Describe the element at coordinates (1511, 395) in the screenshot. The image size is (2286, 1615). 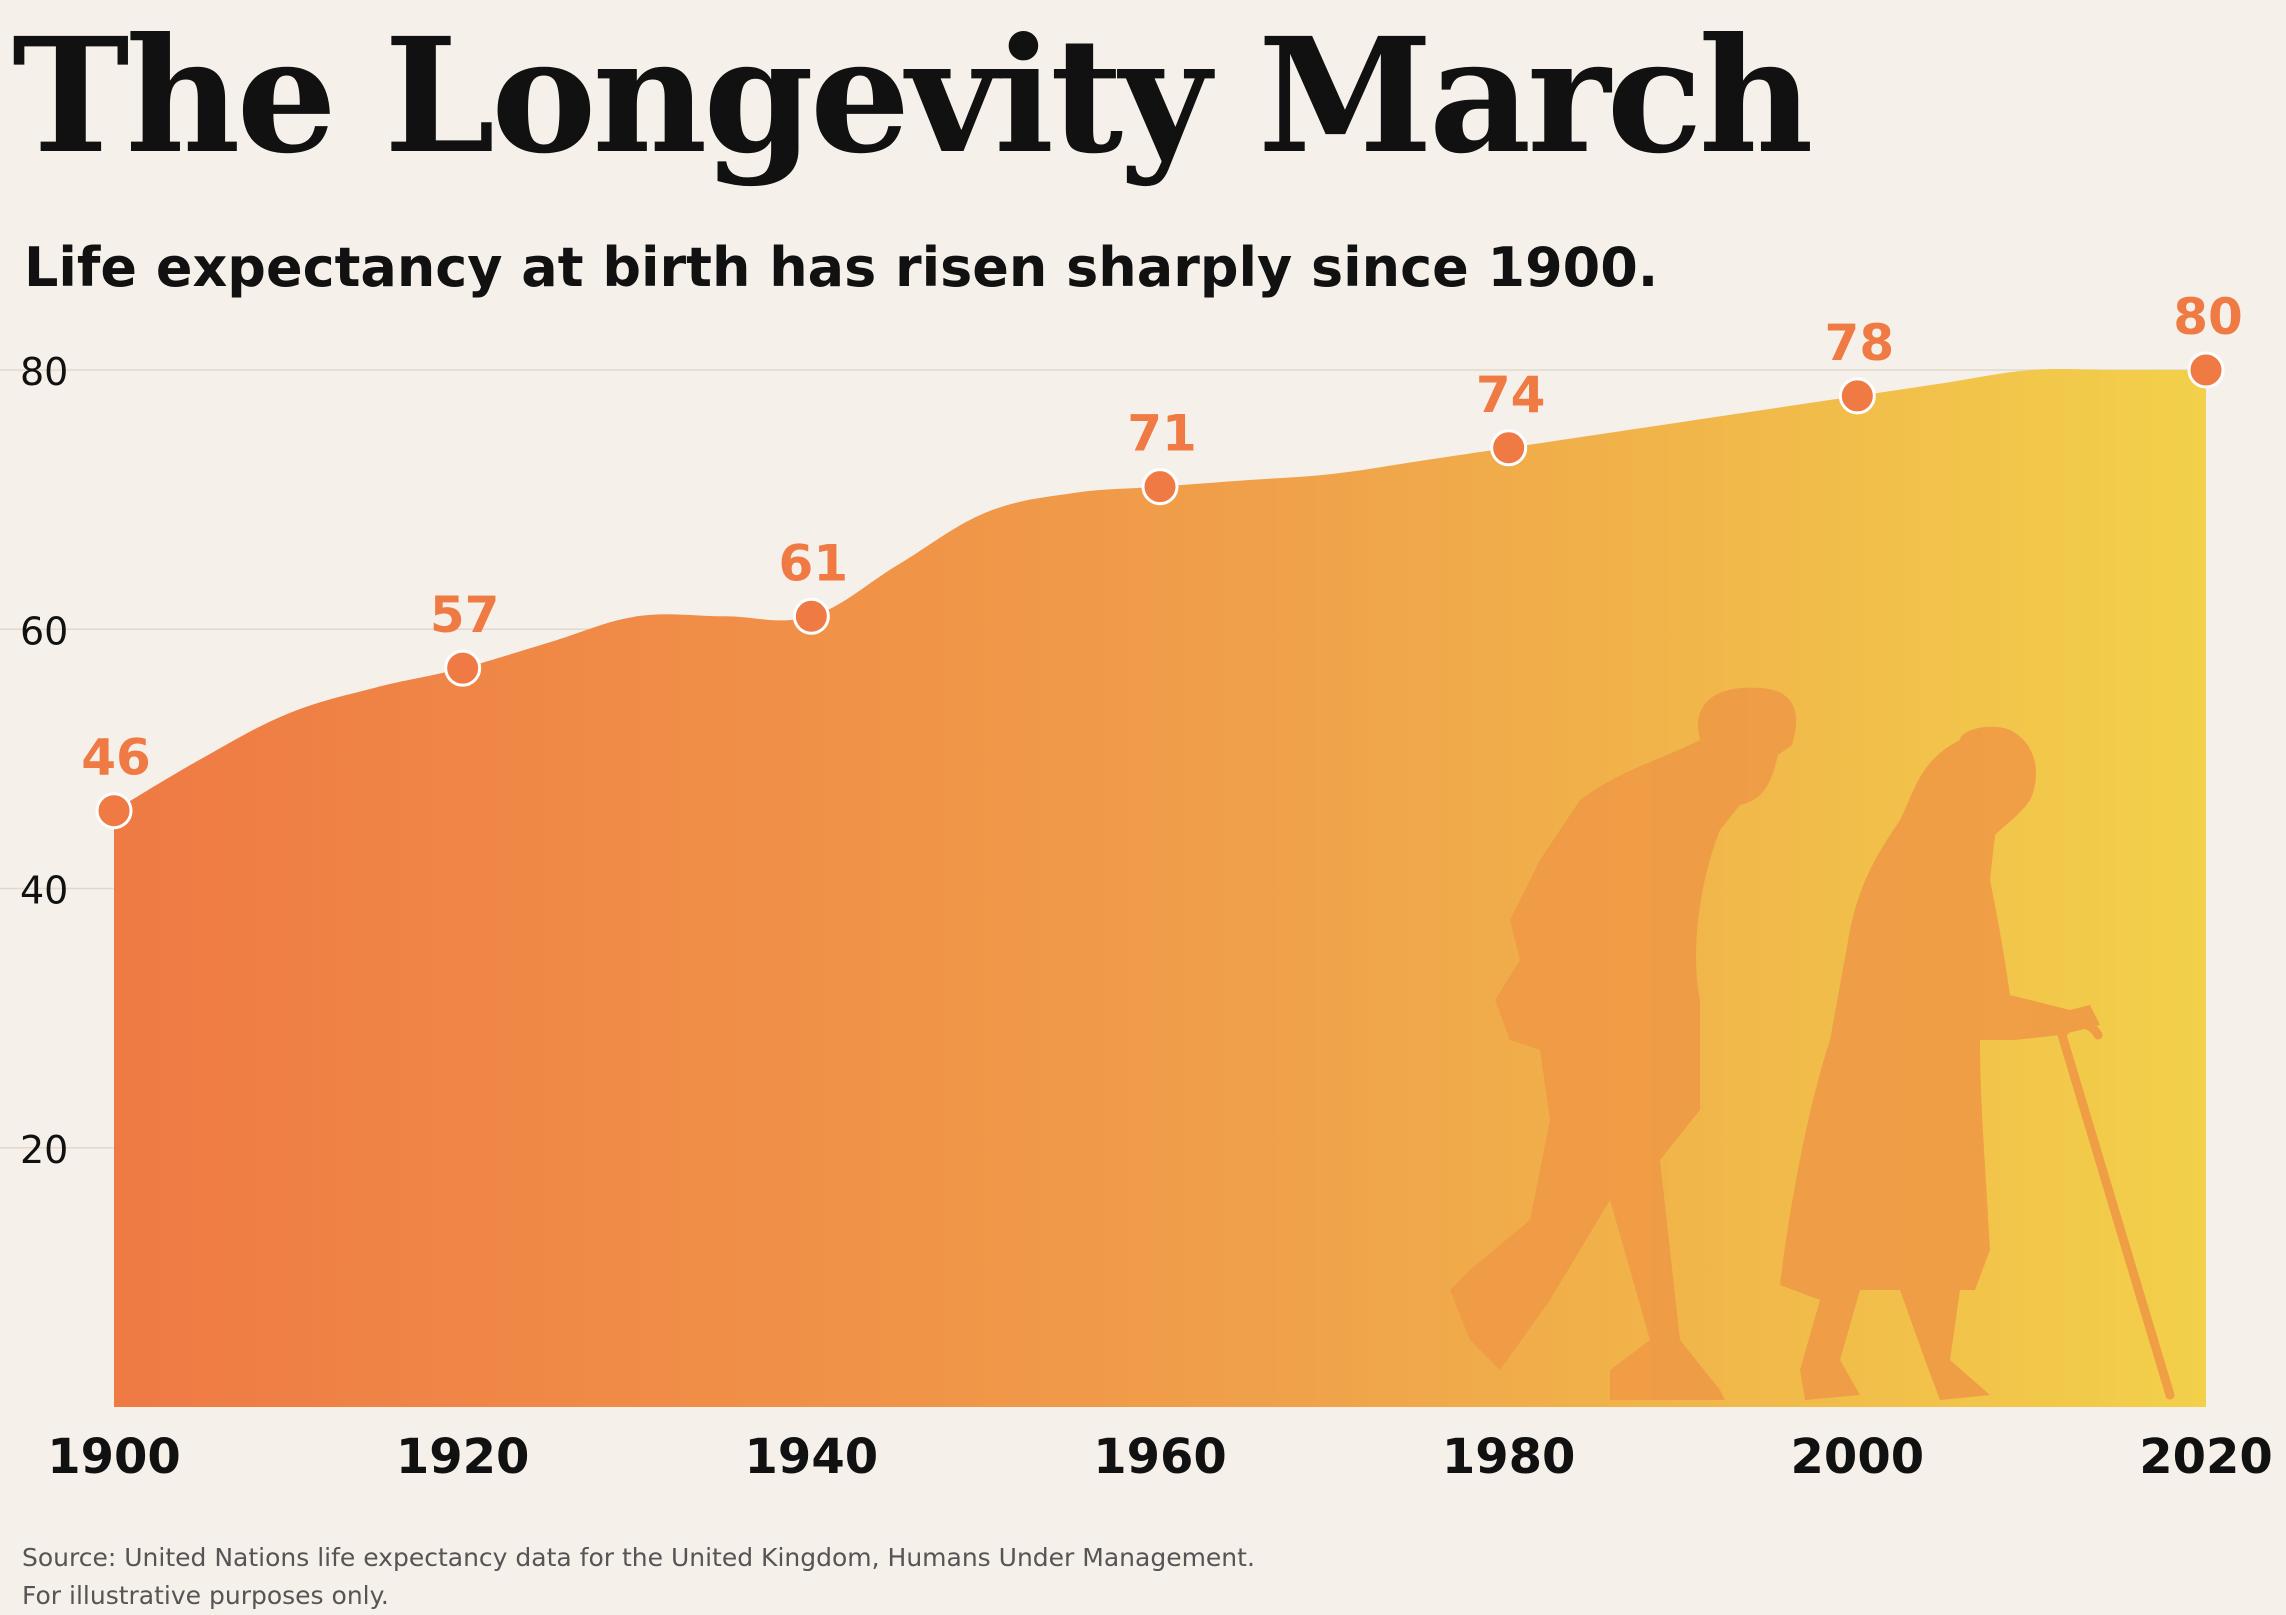
I see `data-label: 74` at that location.